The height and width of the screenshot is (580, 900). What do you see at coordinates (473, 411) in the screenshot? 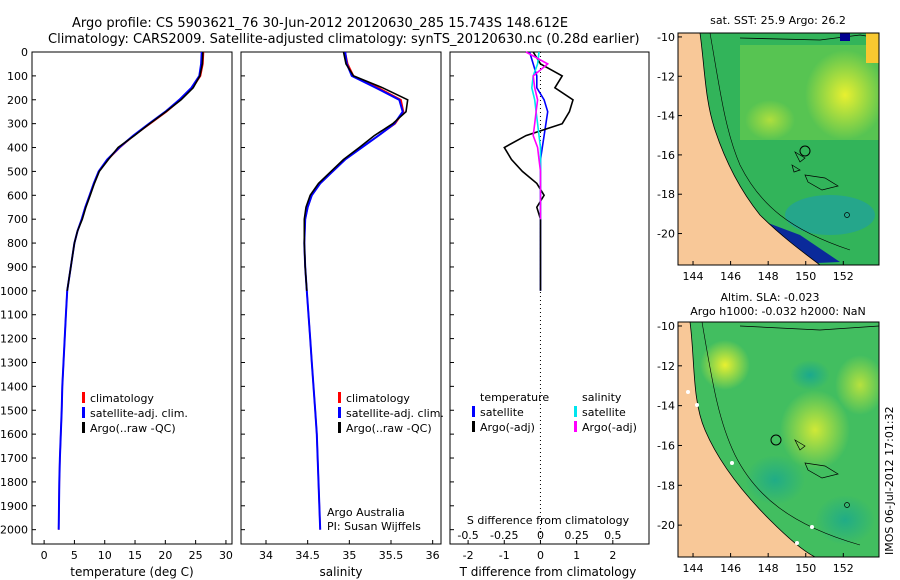
I see `legend-swatch-t-satellite` at bounding box center [473, 411].